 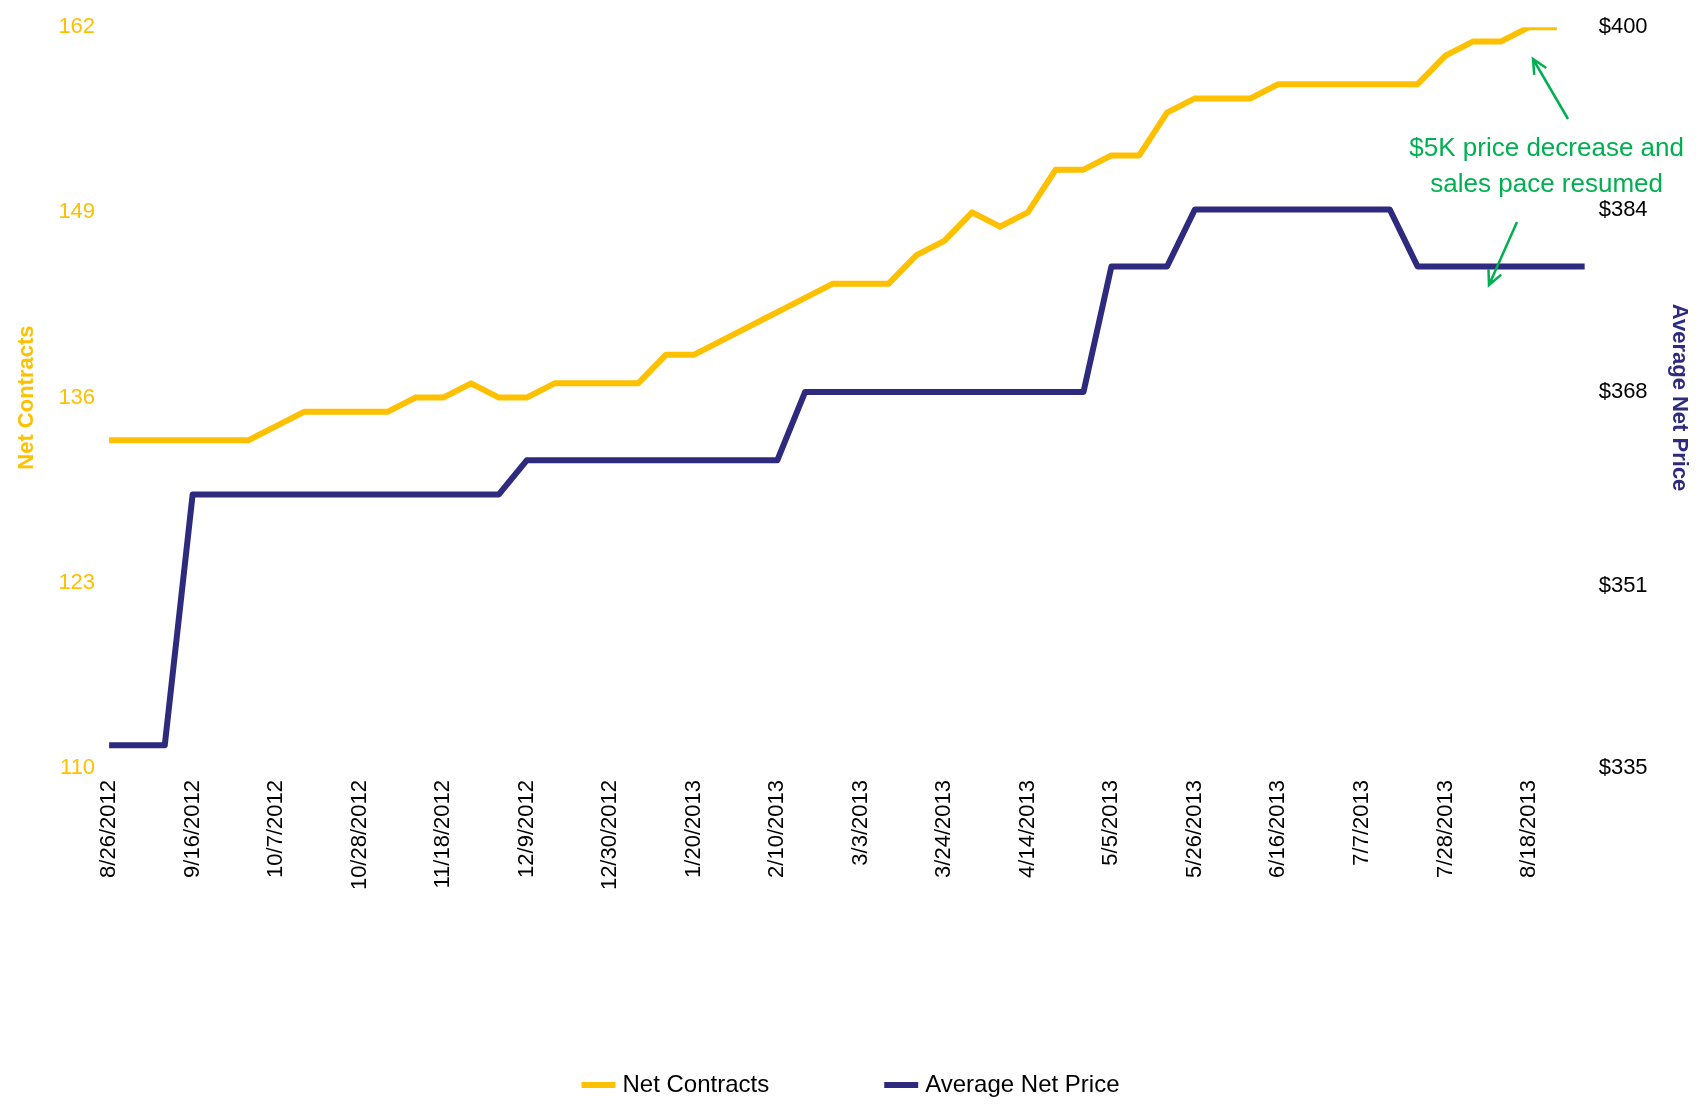 I want to click on legend-label: Average Net Price, so click(x=1022, y=1083).